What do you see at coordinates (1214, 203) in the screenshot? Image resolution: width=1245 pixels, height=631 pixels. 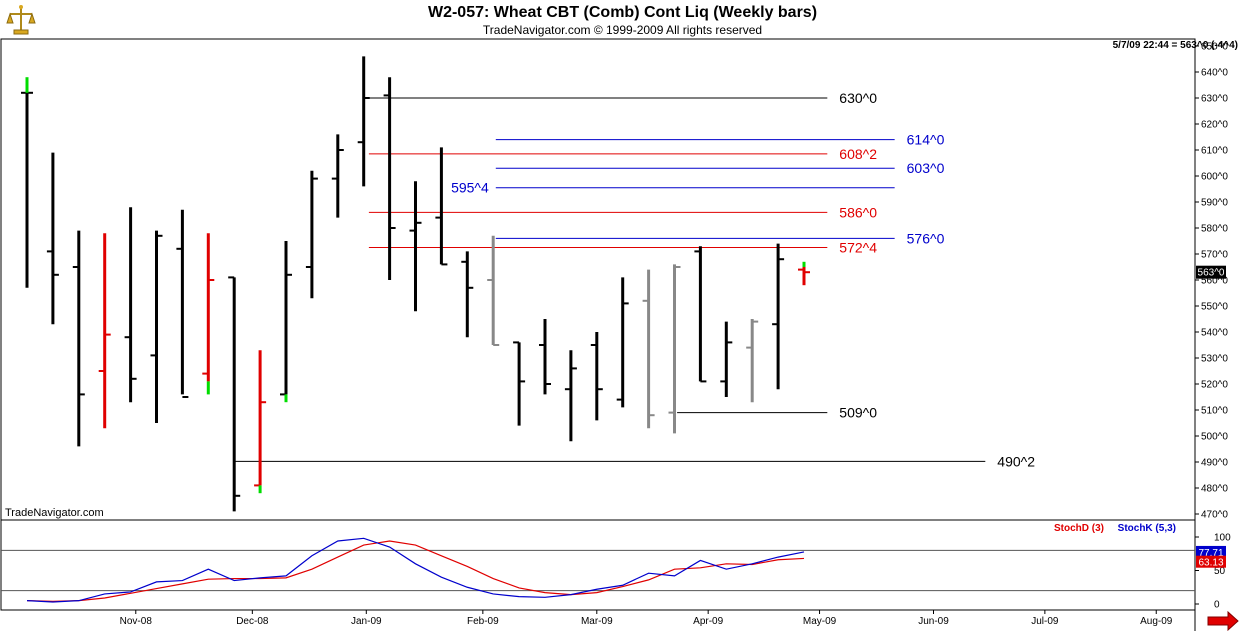 I see `price-tick-label: 590^0` at bounding box center [1214, 203].